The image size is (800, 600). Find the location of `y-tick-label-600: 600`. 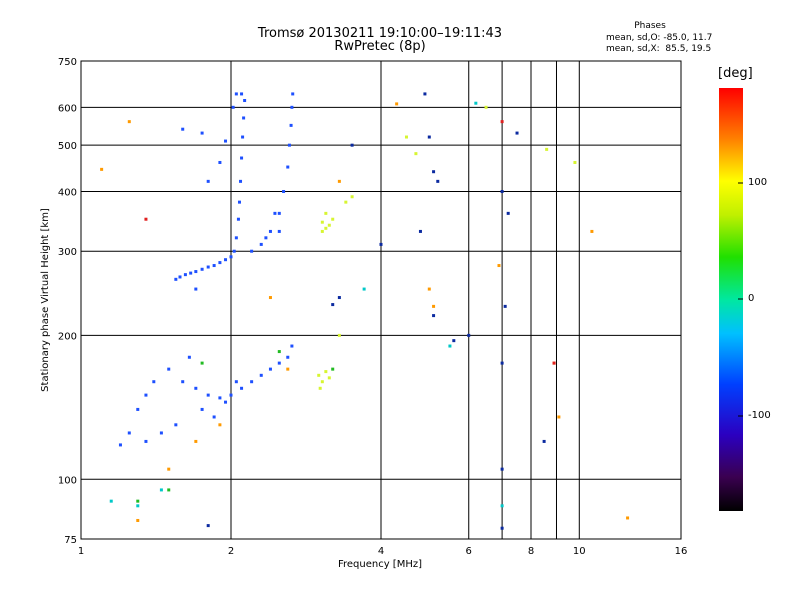

y-tick-label-600: 600 is located at coordinates (67, 108).